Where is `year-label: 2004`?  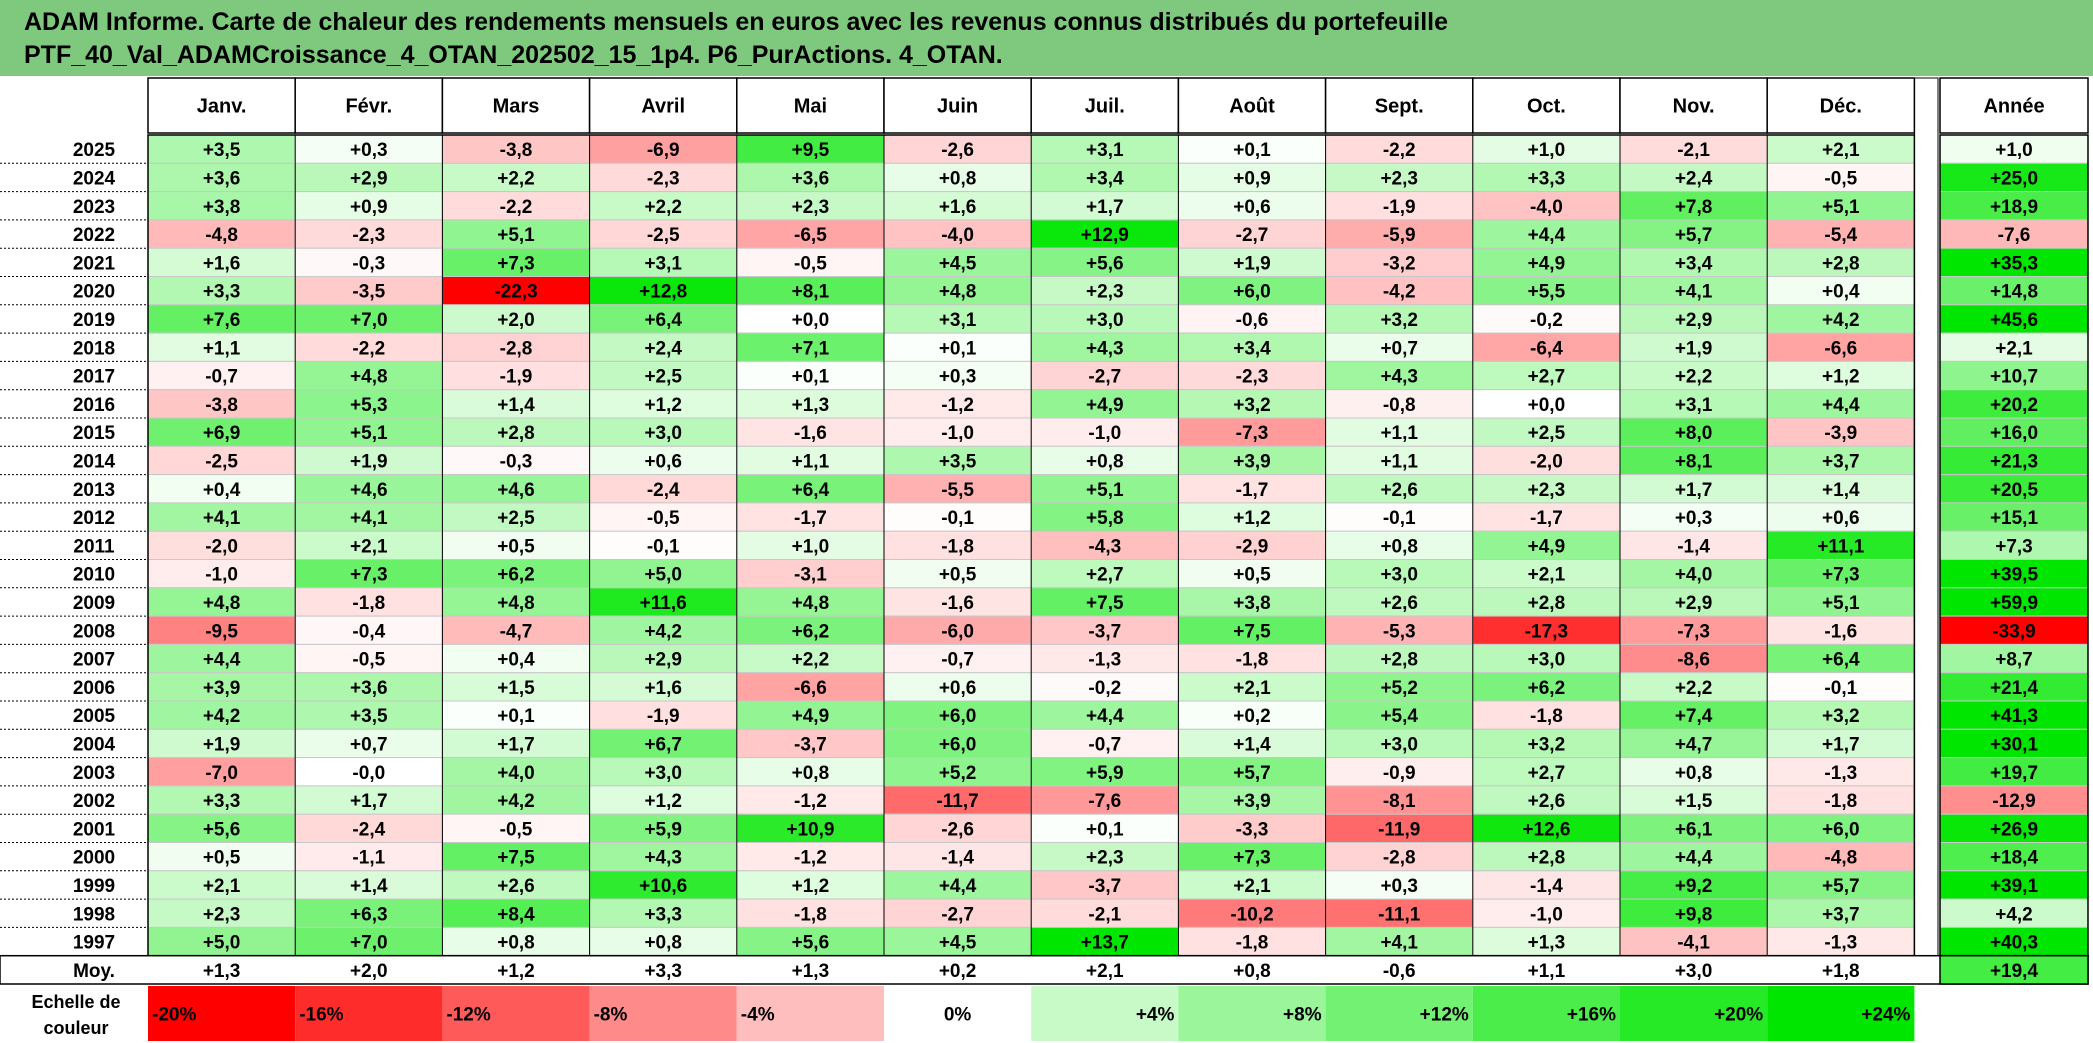
year-label: 2004 is located at coordinates (94, 744).